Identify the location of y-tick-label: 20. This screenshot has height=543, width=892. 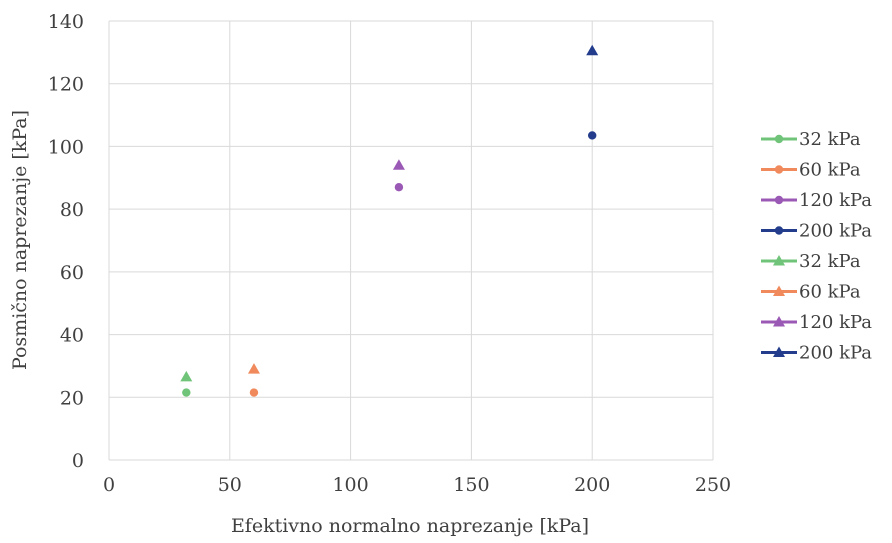
(72, 398).